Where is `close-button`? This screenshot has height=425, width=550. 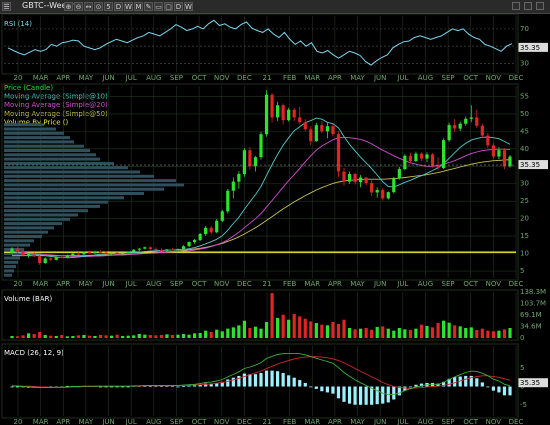 close-button is located at coordinates (540, 6).